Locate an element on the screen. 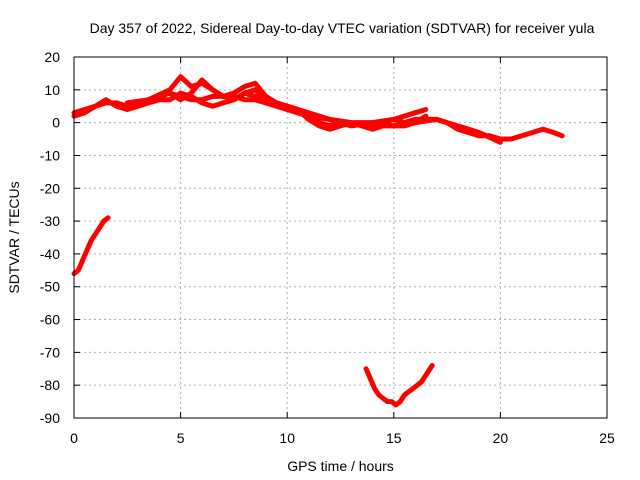 The image size is (640, 480). x-tick-label: 15 is located at coordinates (394, 438).